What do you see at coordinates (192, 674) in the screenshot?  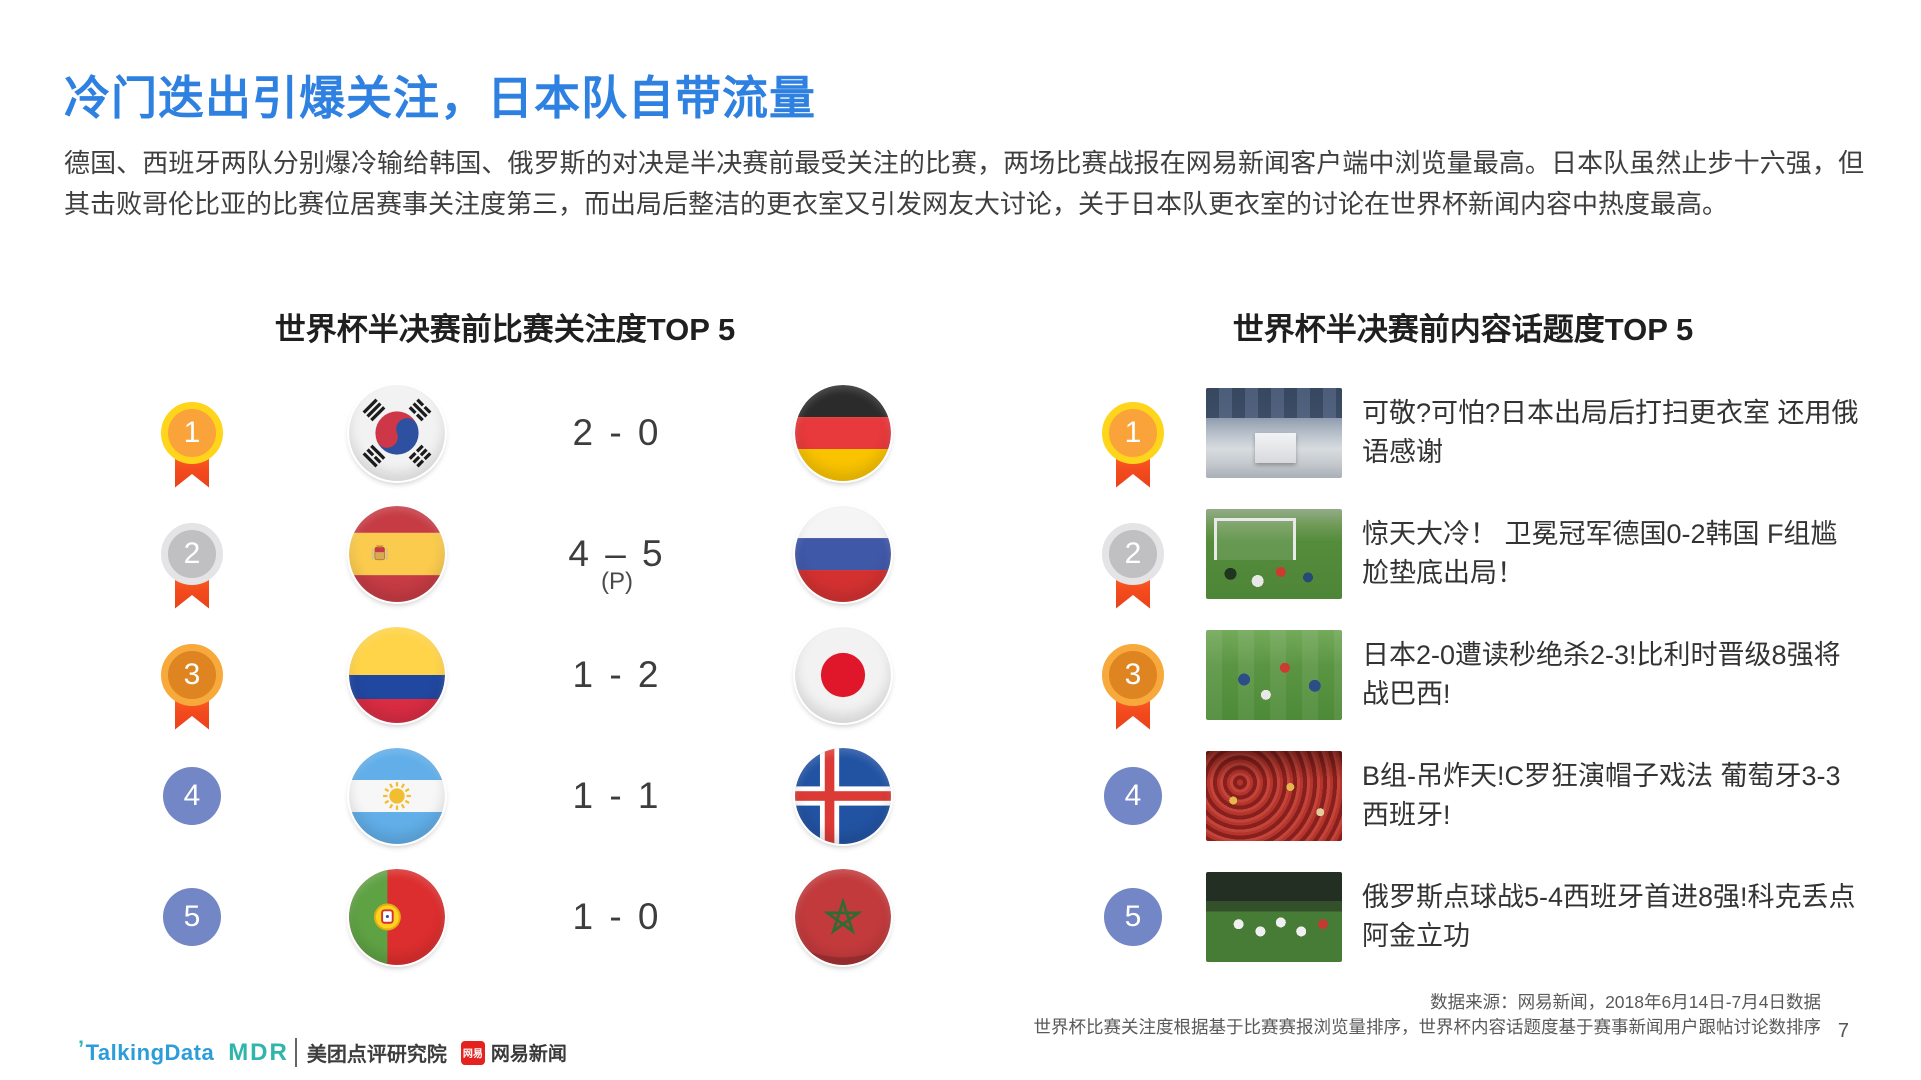 I see `rank-number: 3` at bounding box center [192, 674].